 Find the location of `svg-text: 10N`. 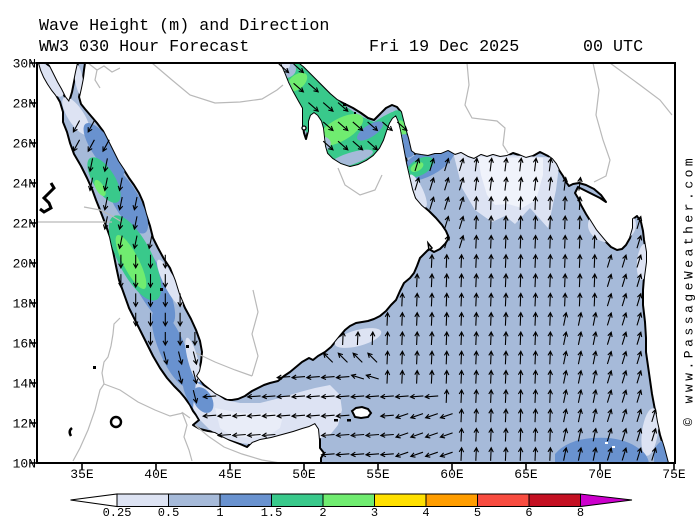

svg-text: 10N is located at coordinates (24, 464).